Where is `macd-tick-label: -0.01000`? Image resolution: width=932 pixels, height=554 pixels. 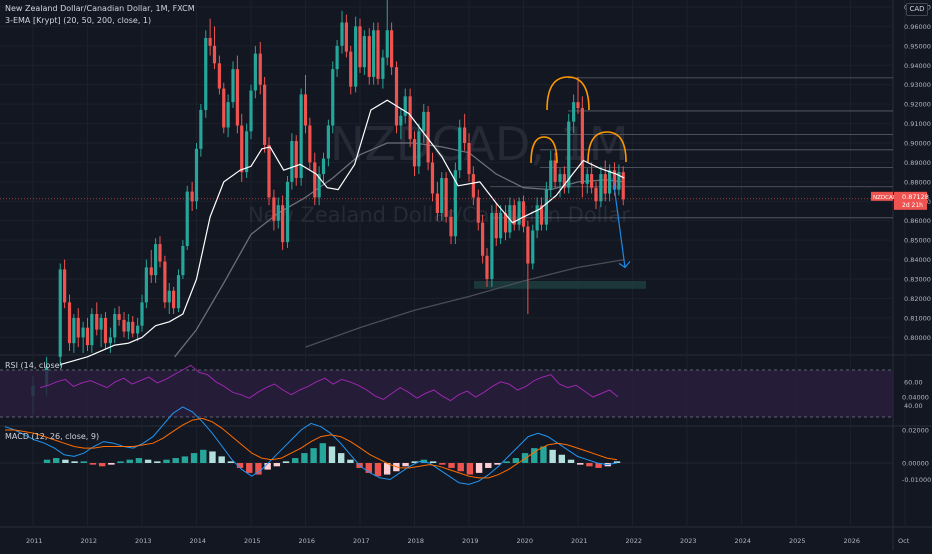 macd-tick-label: -0.01000 is located at coordinates (916, 480).